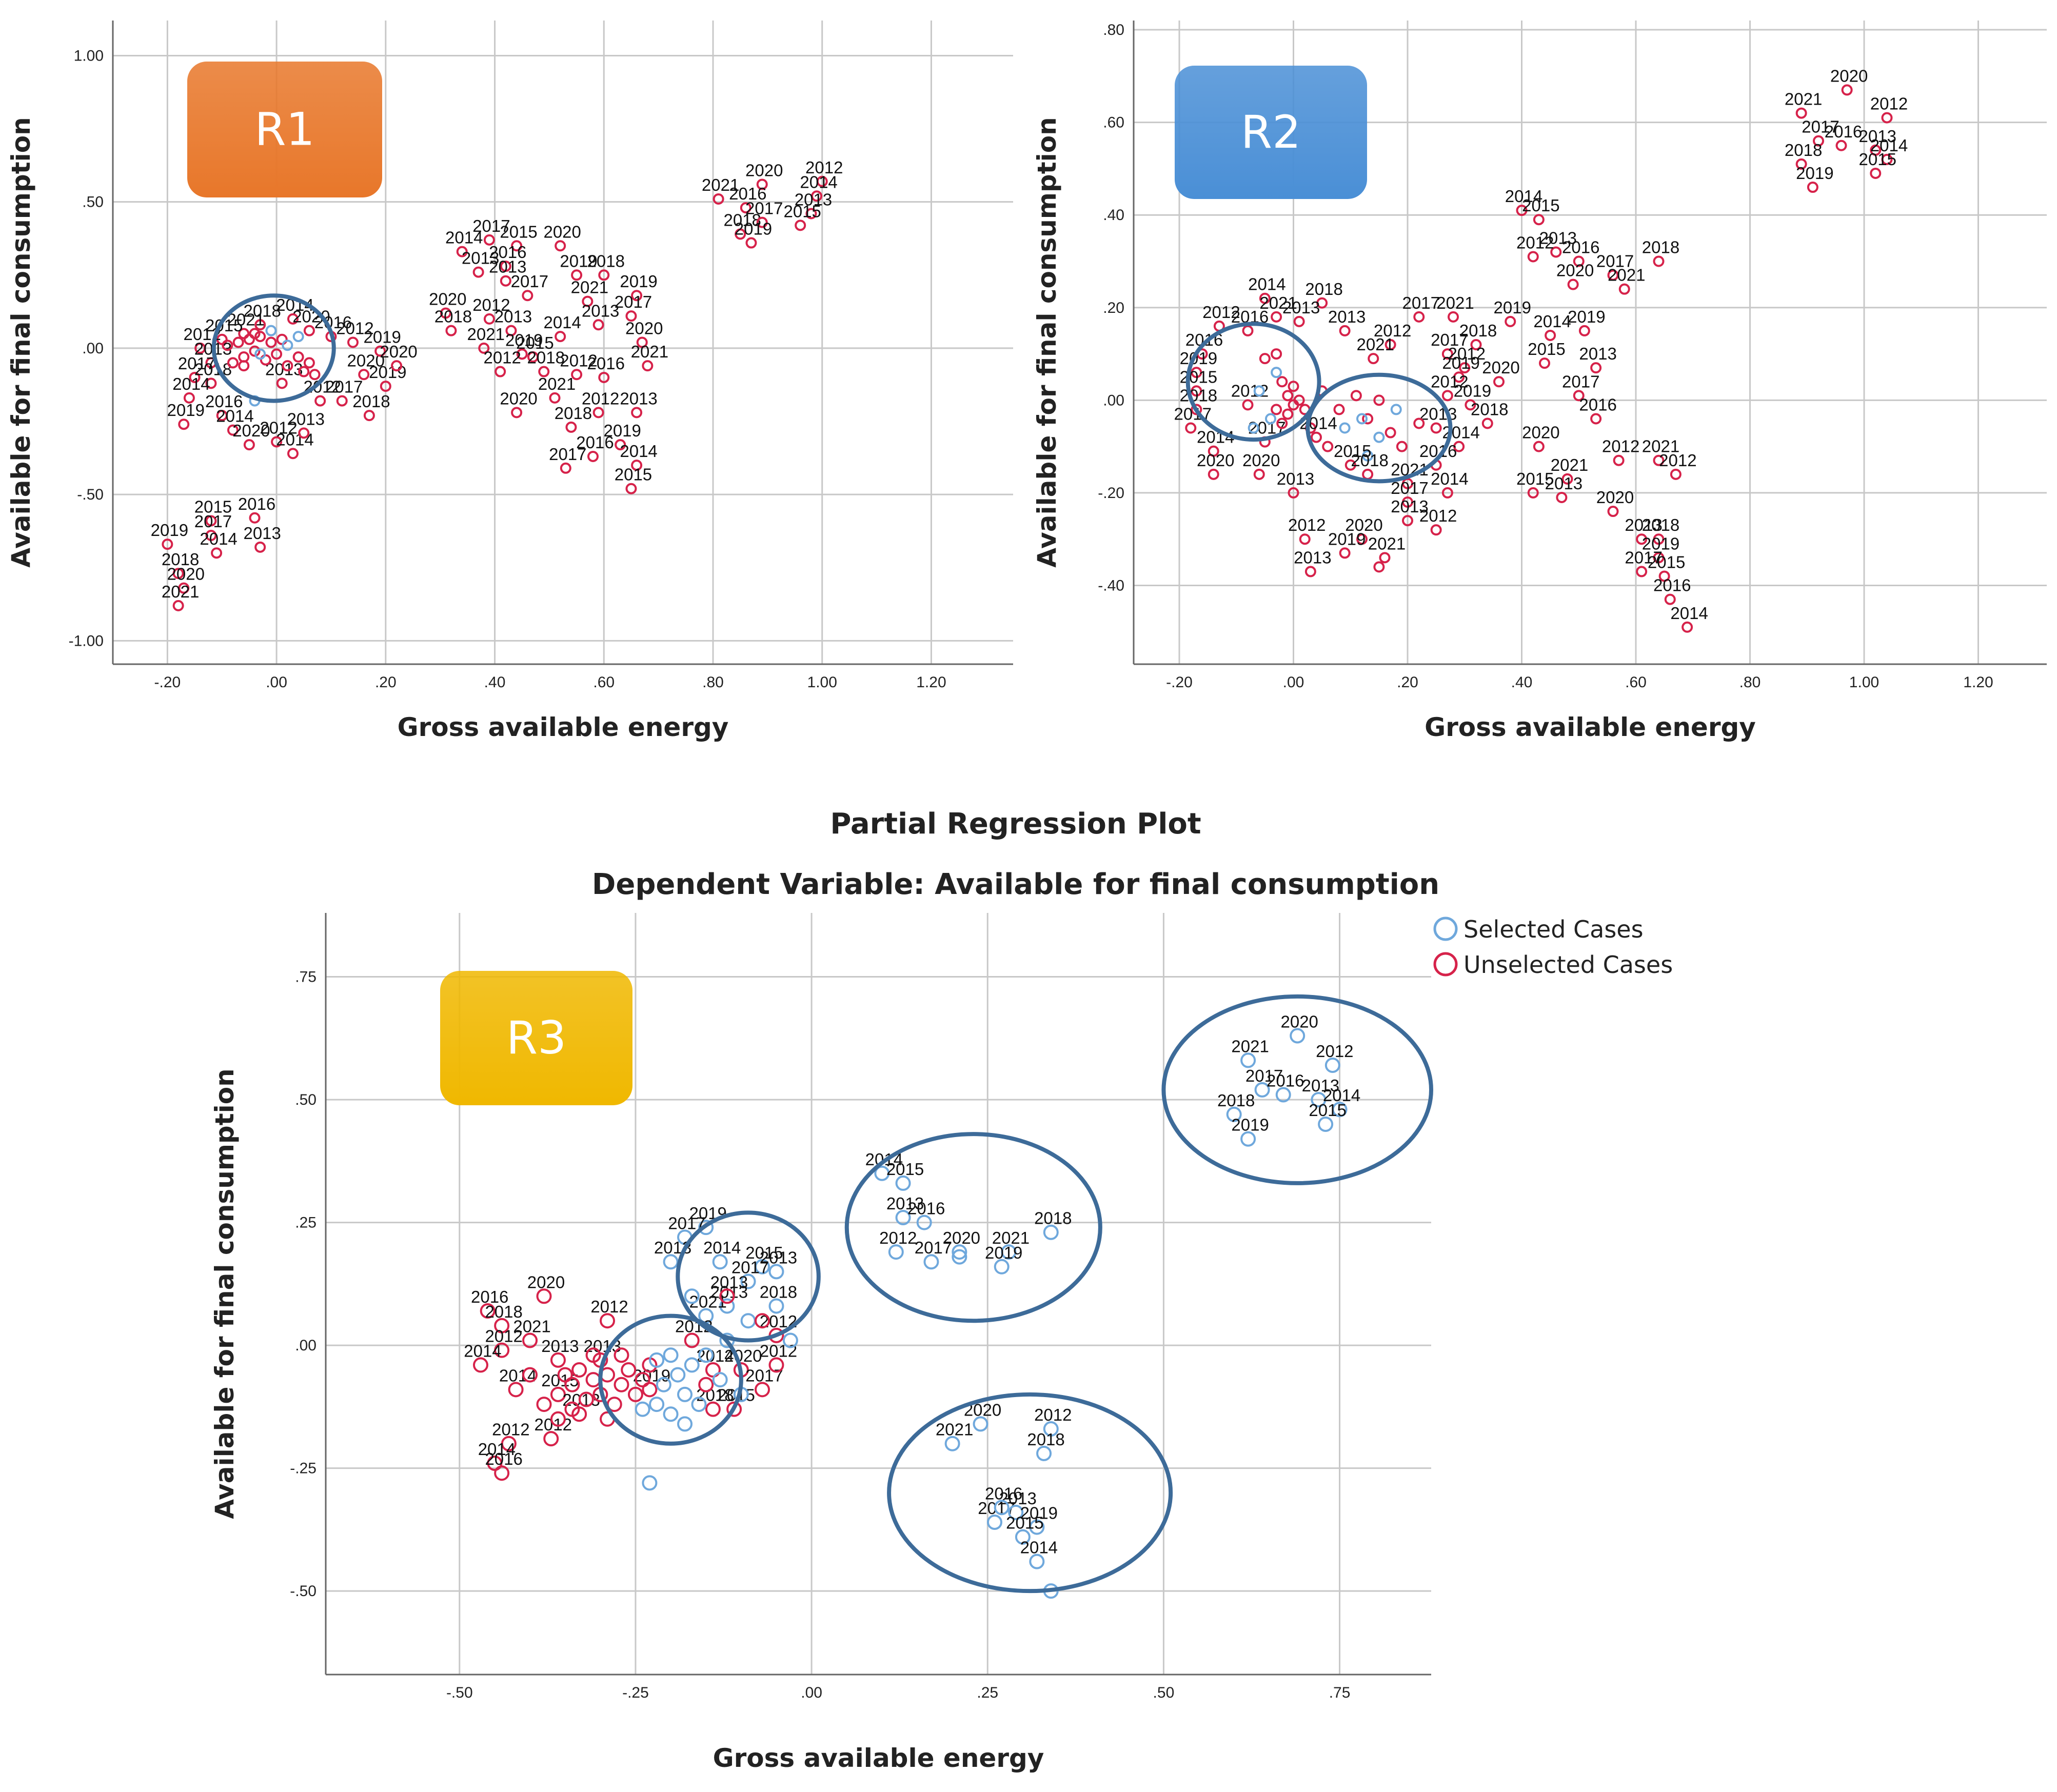  What do you see at coordinates (306, 418) in the screenshot?
I see `r1-point-label: 2013` at bounding box center [306, 418].